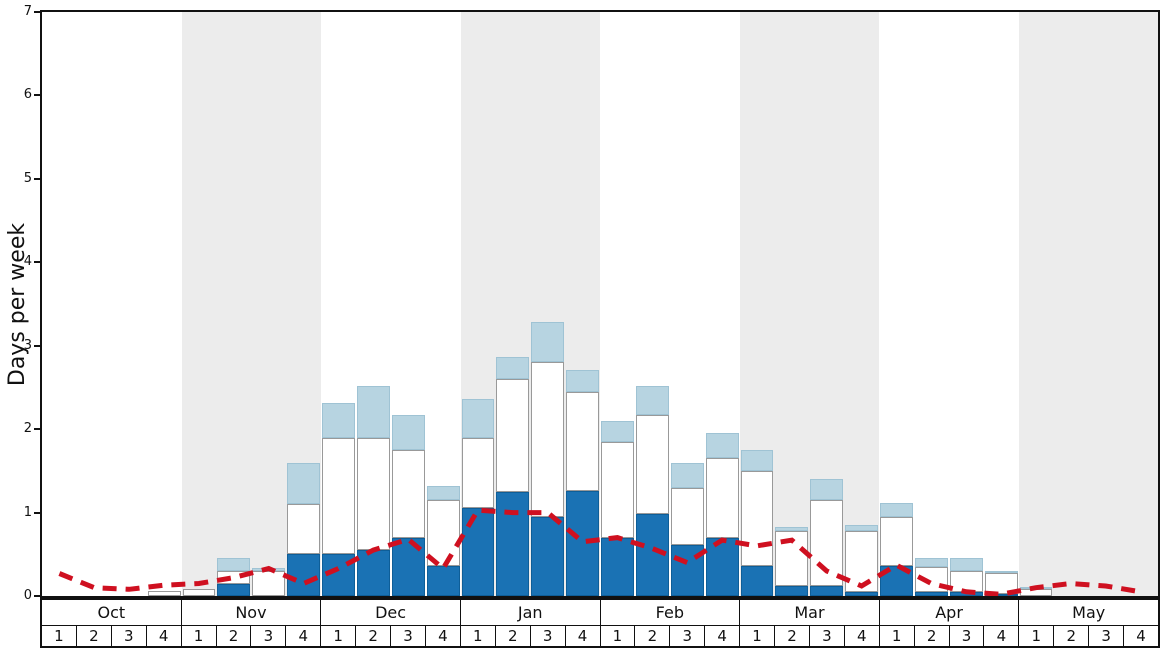 This screenshot has width=1168, height=648. I want to click on month-cell: Oct, so click(111, 612).